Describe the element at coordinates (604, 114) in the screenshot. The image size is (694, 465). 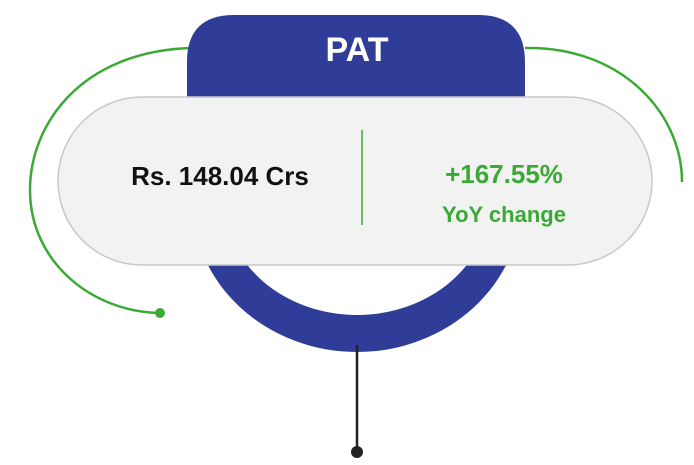
I see `right-arc` at that location.